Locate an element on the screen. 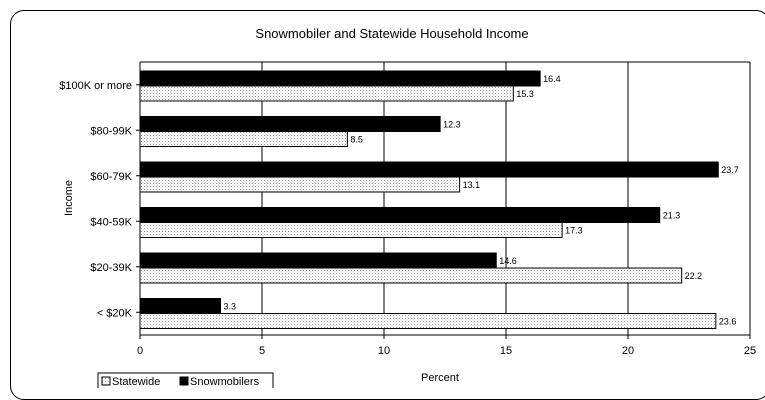 The height and width of the screenshot is (400, 765). x-tick-label: 0 is located at coordinates (140, 351).